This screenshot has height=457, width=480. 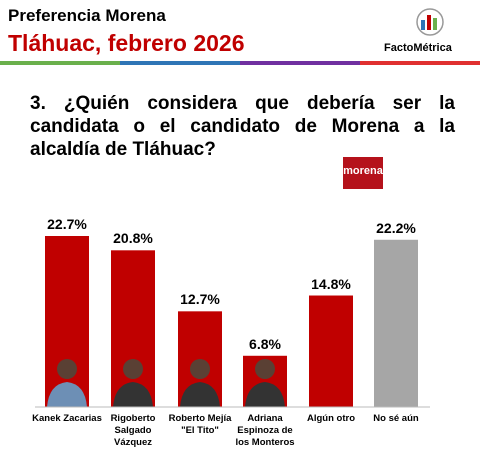 What do you see at coordinates (67, 418) in the screenshot?
I see `category-label: Kanek Zacarias` at bounding box center [67, 418].